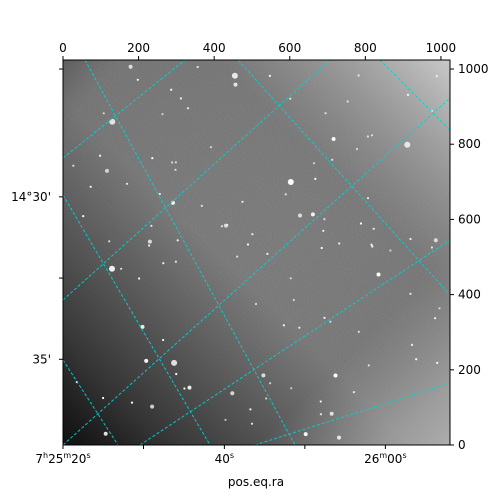 The image size is (500, 500). What do you see at coordinates (138, 48) in the screenshot?
I see `x-tick-label-top: 200` at bounding box center [138, 48].